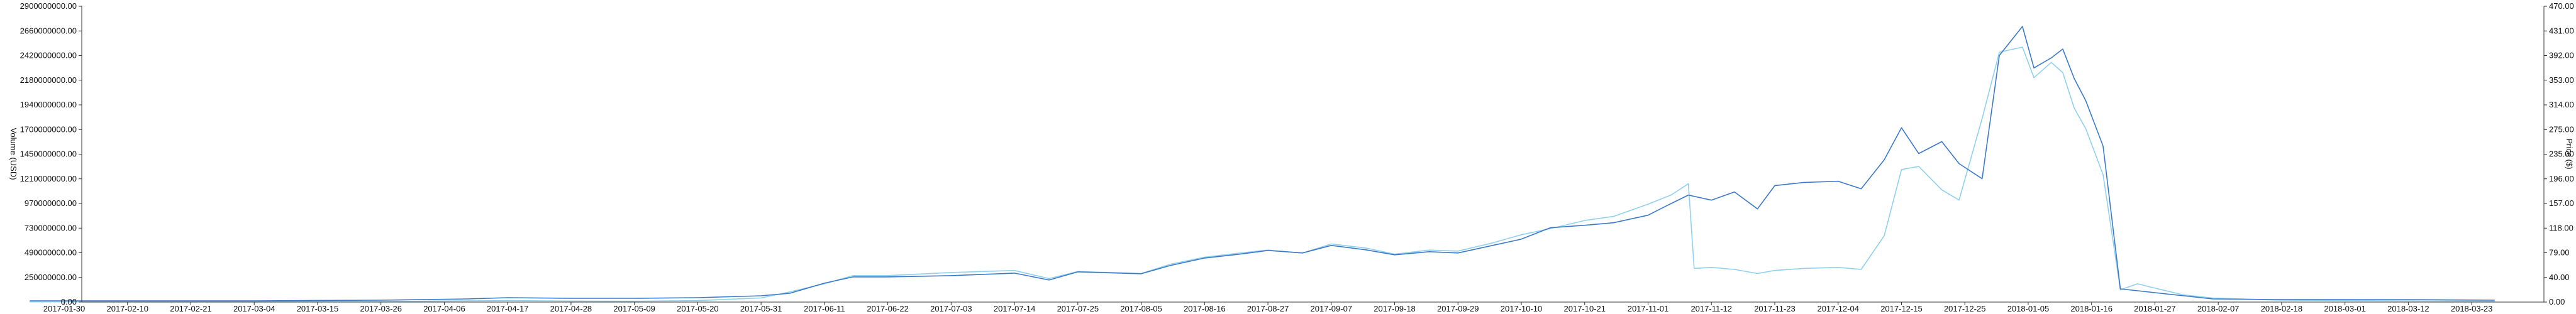  What do you see at coordinates (571, 309) in the screenshot?
I see `x-tick-label: 2017-04-28` at bounding box center [571, 309].